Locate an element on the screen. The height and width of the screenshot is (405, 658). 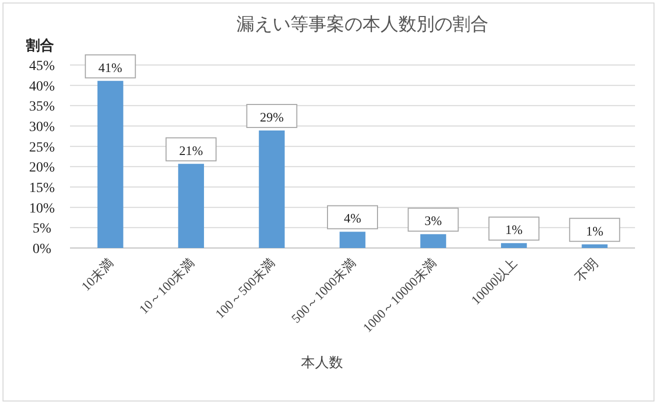
data-label: 29% is located at coordinates (272, 116).